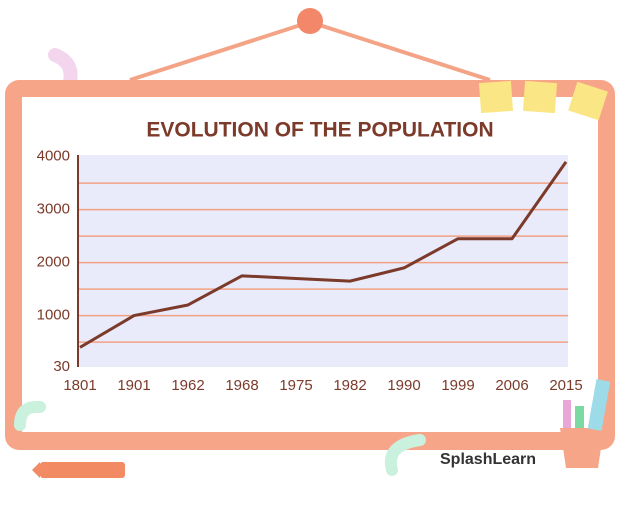  Describe the element at coordinates (53, 156) in the screenshot. I see `y-tick-label: 4000` at that location.